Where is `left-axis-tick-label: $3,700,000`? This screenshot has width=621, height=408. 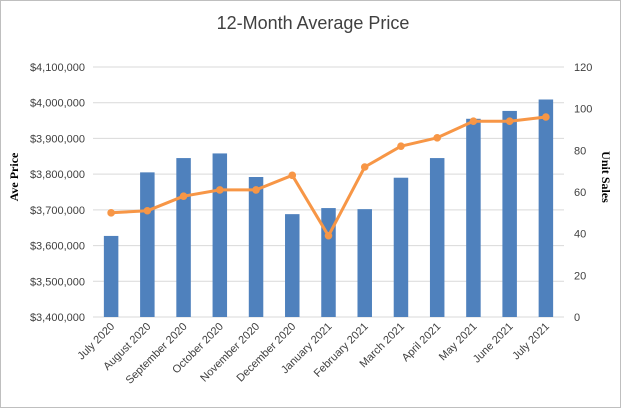 left-axis-tick-label: $3,700,000 is located at coordinates (57, 211).